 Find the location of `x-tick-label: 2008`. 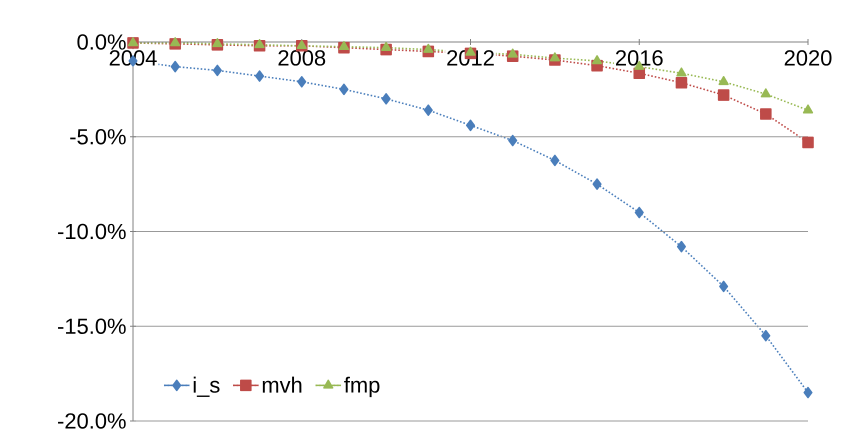

x-tick-label: 2008 is located at coordinates (302, 58).